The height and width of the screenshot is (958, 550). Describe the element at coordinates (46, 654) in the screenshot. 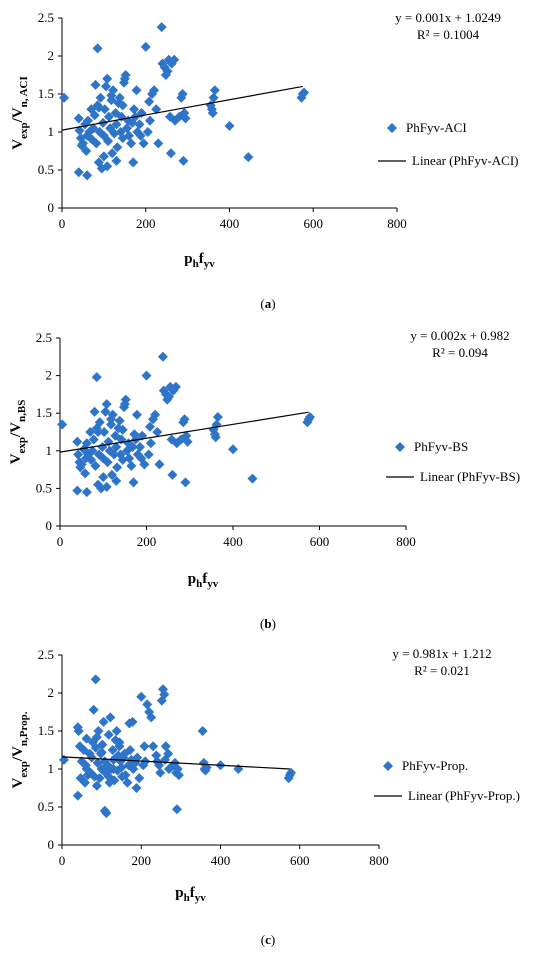

I see `y-tick-label: 2.5` at that location.